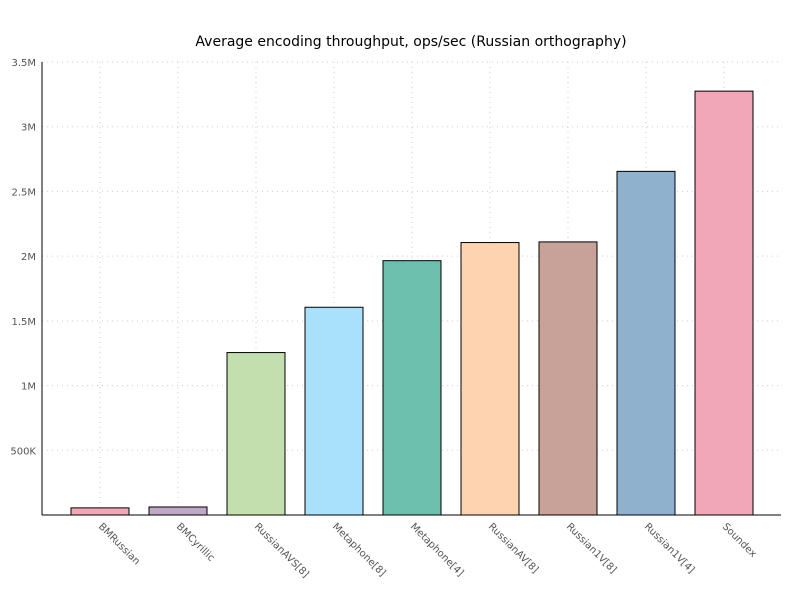 The width and height of the screenshot is (800, 600). Describe the element at coordinates (119, 544) in the screenshot. I see `x-tick-label: BMRussian` at that location.